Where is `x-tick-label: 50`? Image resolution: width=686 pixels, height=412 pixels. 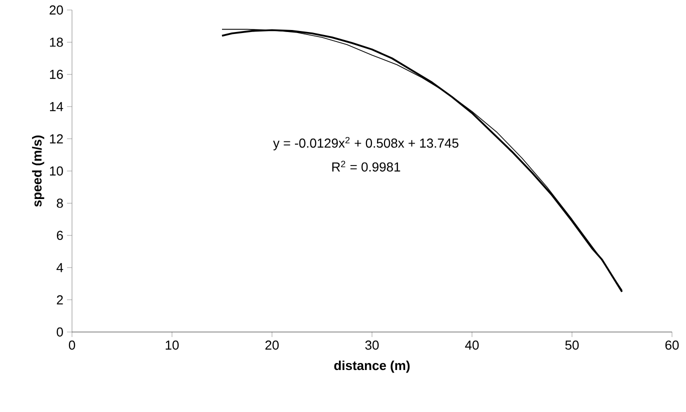 x-tick-label: 50 is located at coordinates (572, 345).